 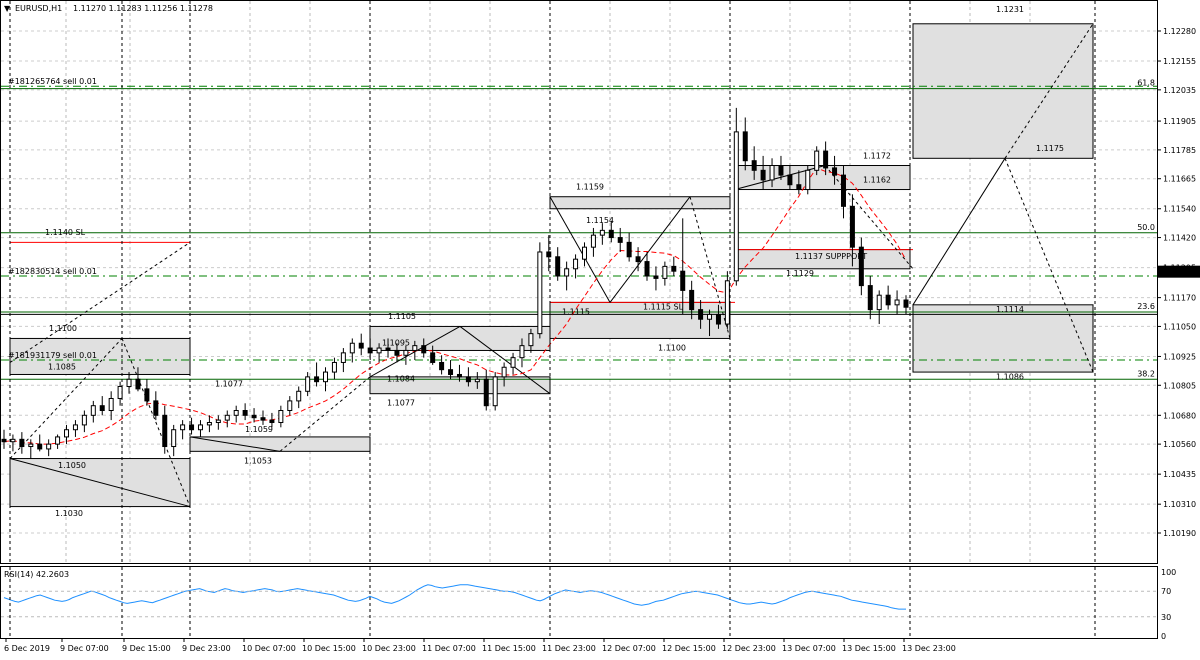 I want to click on current-price-badge, so click(x=1179, y=271).